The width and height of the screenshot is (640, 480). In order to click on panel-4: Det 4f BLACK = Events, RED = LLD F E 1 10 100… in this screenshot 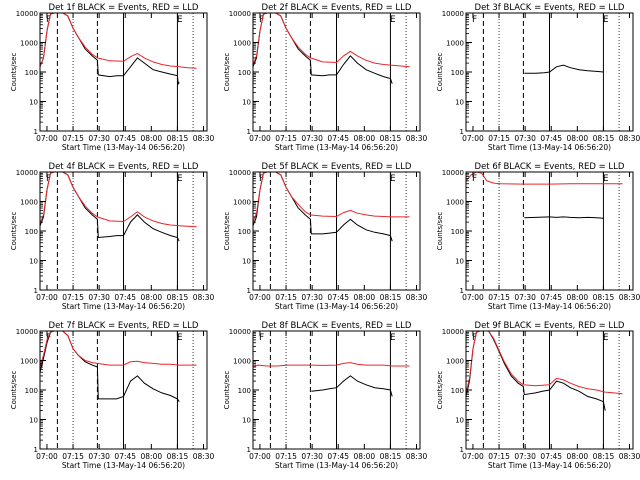, I will do `click(112, 236)`.